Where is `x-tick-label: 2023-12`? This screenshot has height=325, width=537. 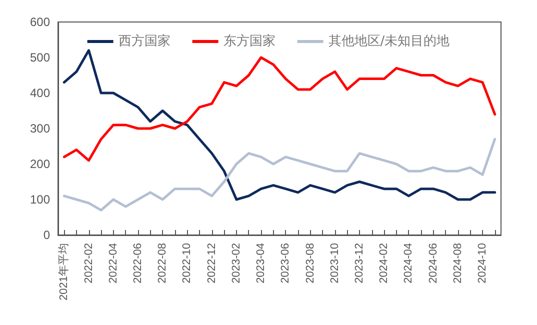
x-tick-label: 2023-12 is located at coordinates (359, 263).